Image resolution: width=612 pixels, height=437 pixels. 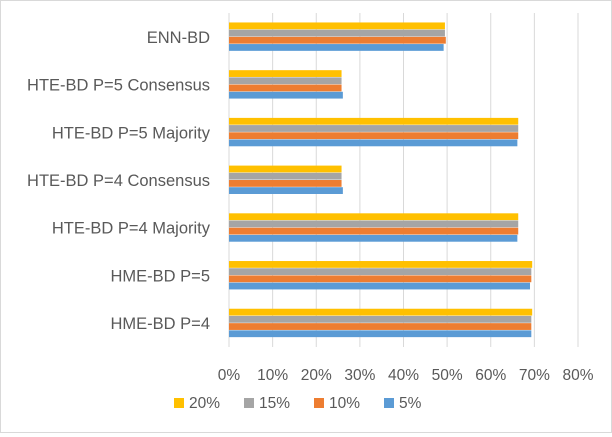 What do you see at coordinates (272, 375) in the screenshot?
I see `x-tick-label: 10%` at bounding box center [272, 375].